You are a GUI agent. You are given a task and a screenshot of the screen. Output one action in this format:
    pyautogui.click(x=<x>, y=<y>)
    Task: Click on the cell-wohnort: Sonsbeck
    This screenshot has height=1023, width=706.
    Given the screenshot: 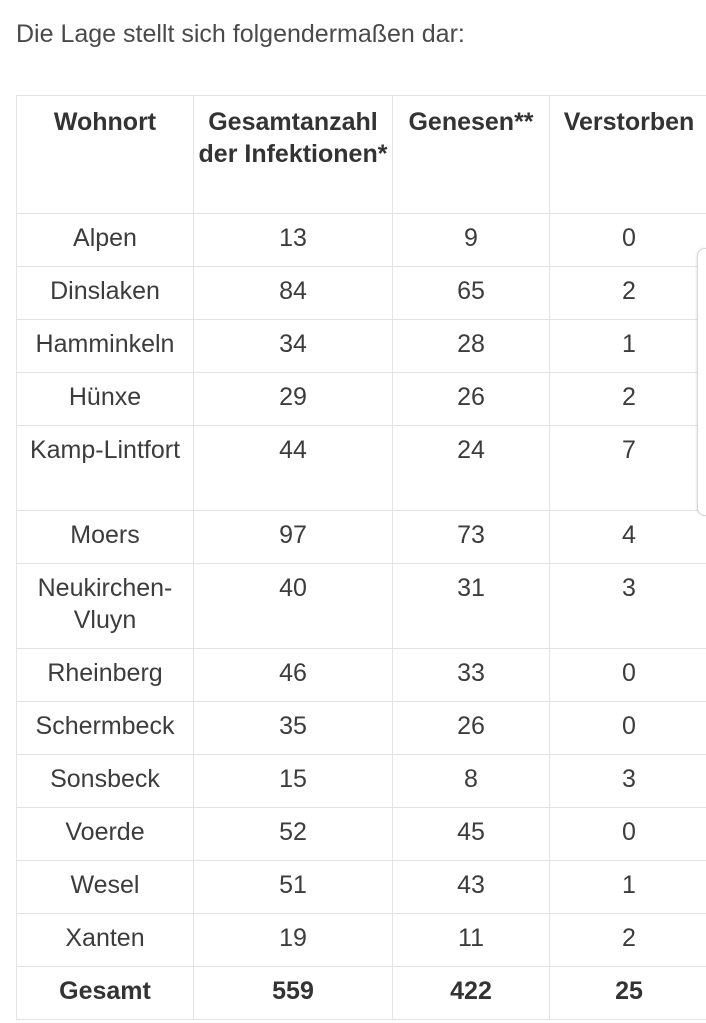 What is the action you would take?
    pyautogui.click(x=105, y=781)
    